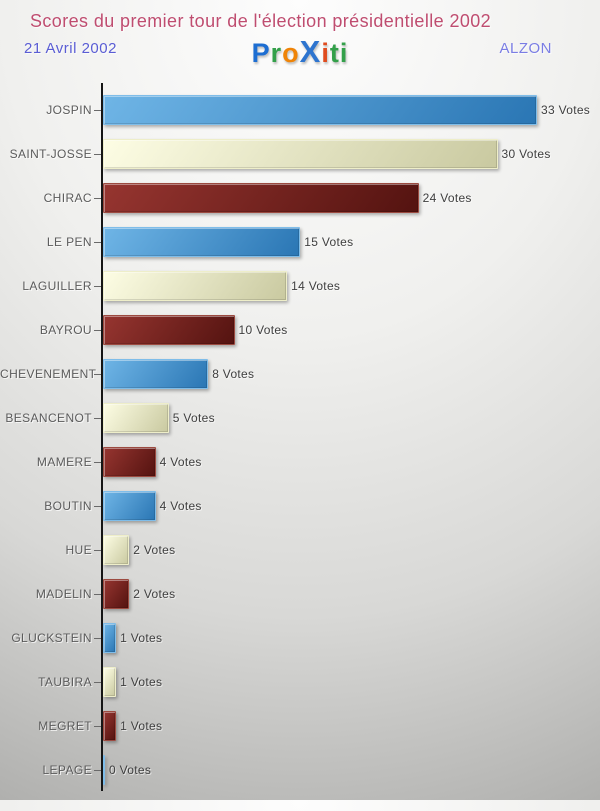 This screenshot has height=811, width=600. What do you see at coordinates (300, 594) in the screenshot?
I see `bar-row: MADELIN 2 Votes` at bounding box center [300, 594].